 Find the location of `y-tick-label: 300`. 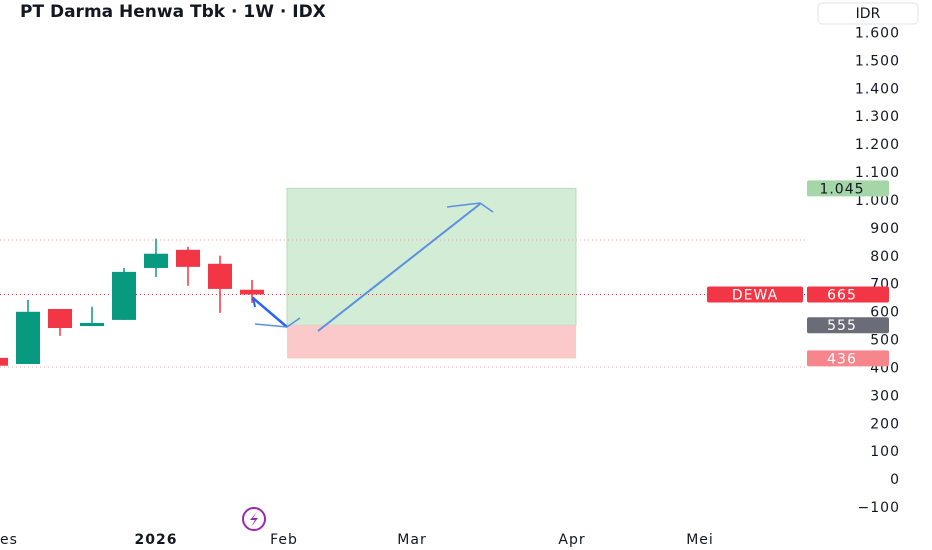

y-tick-label: 300 is located at coordinates (885, 396).